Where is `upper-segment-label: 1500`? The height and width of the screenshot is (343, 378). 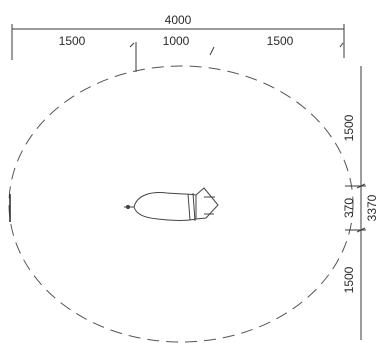 upper-segment-label: 1500 is located at coordinates (349, 127).